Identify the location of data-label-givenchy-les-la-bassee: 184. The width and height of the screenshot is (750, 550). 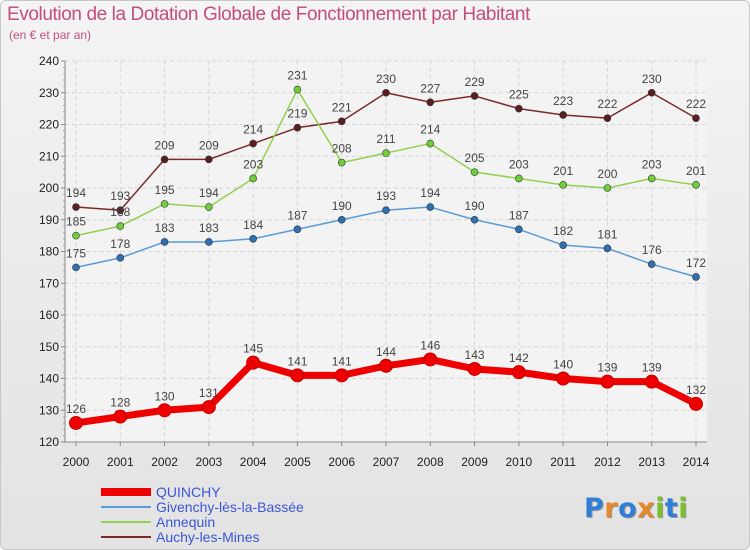
(253, 225).